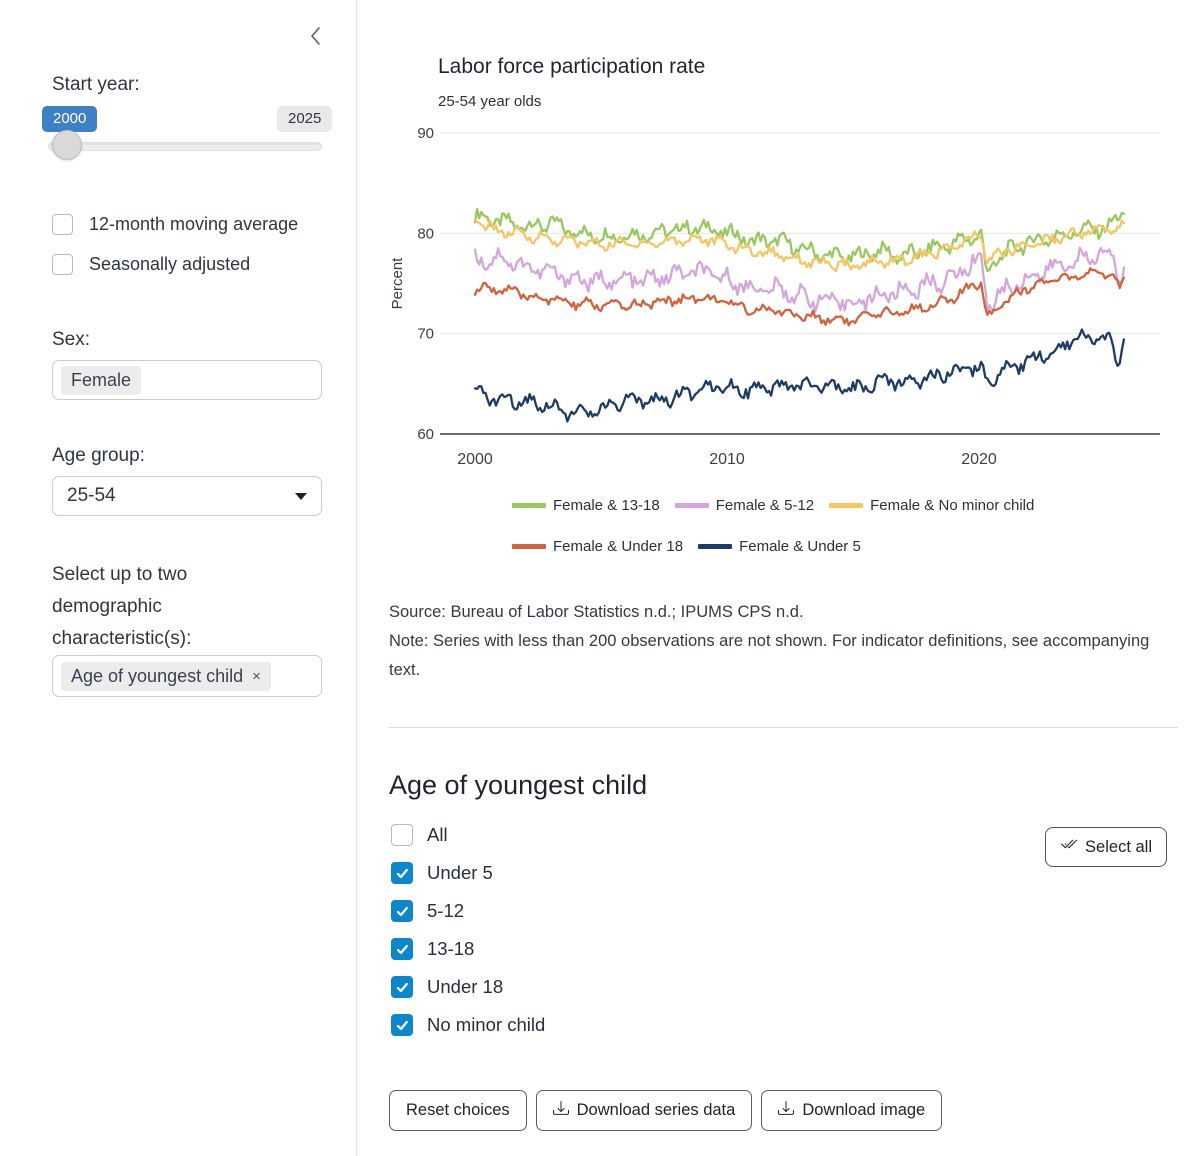  What do you see at coordinates (518, 785) in the screenshot?
I see `child-section-title: Age of youngest child` at bounding box center [518, 785].